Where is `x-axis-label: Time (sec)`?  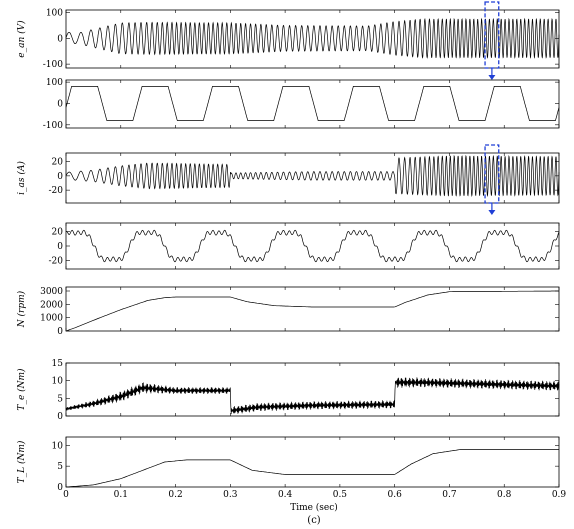 x-axis-label: Time (sec) is located at coordinates (314, 507).